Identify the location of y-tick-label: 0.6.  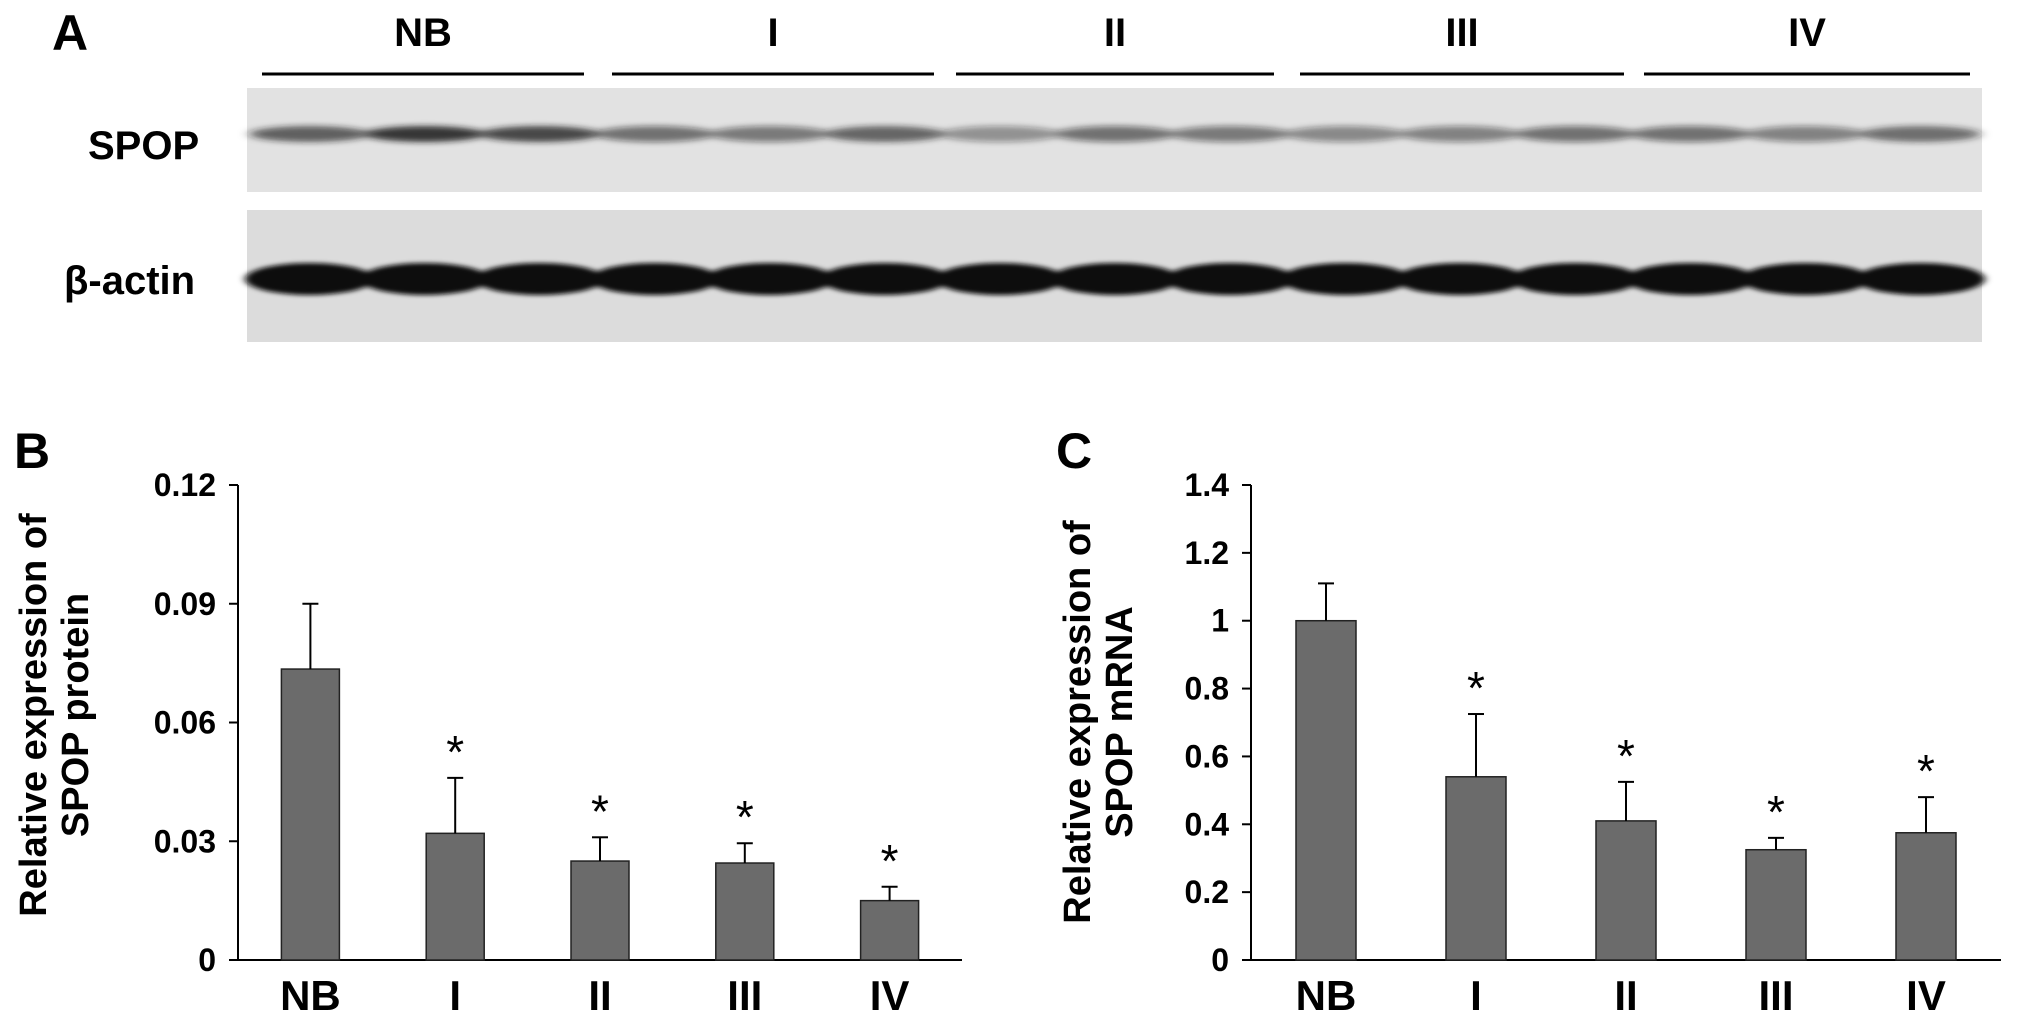
(1207, 756).